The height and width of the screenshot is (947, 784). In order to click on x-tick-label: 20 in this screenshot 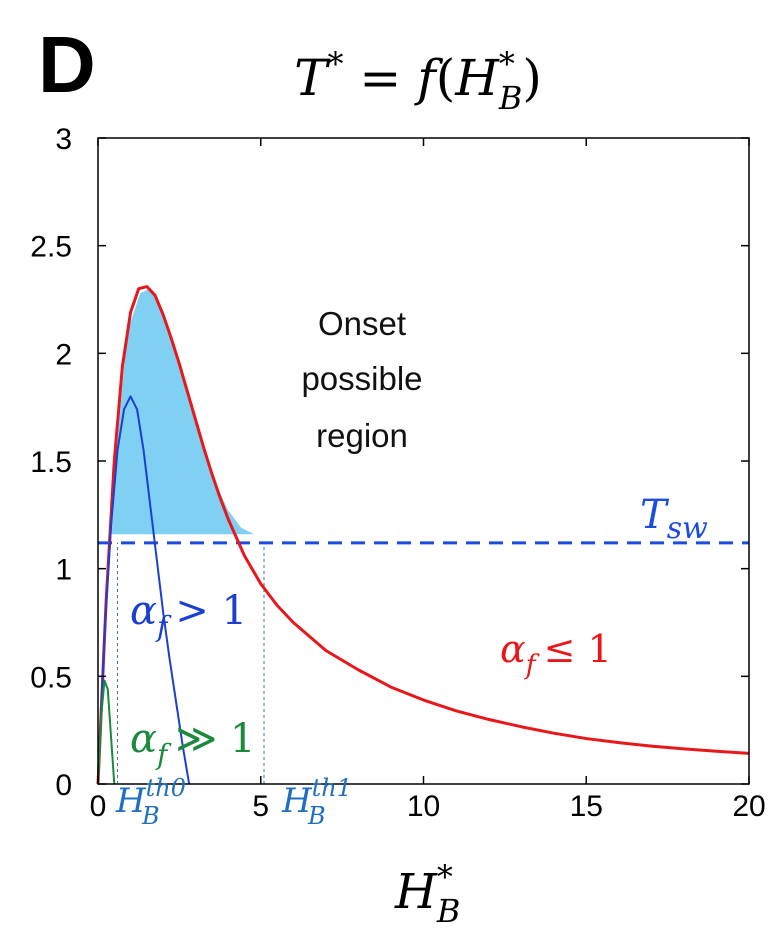, I will do `click(748, 806)`.